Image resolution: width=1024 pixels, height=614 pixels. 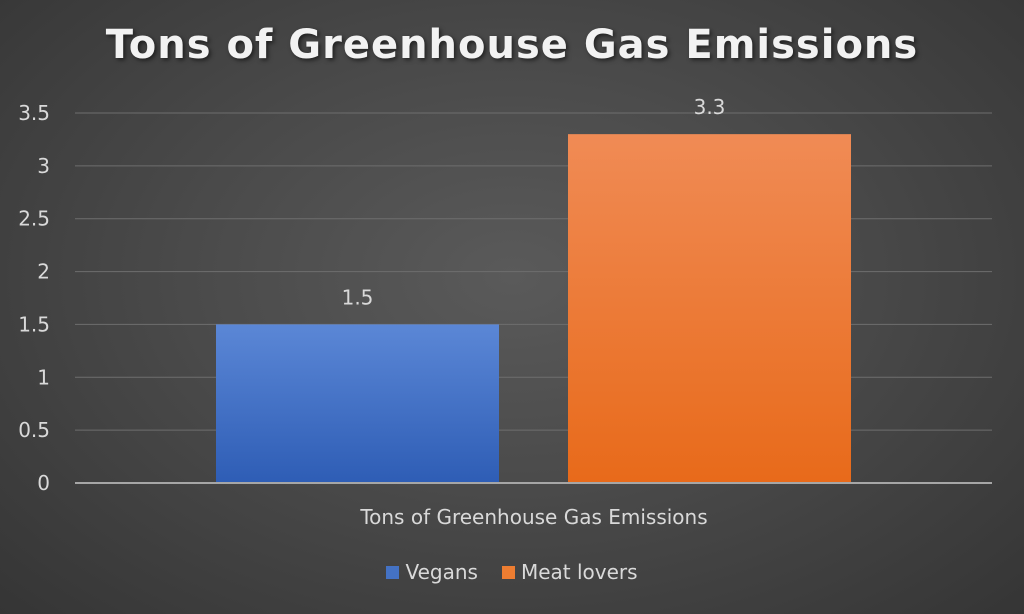 What do you see at coordinates (393, 572) in the screenshot?
I see `legend-swatch-vegans` at bounding box center [393, 572].